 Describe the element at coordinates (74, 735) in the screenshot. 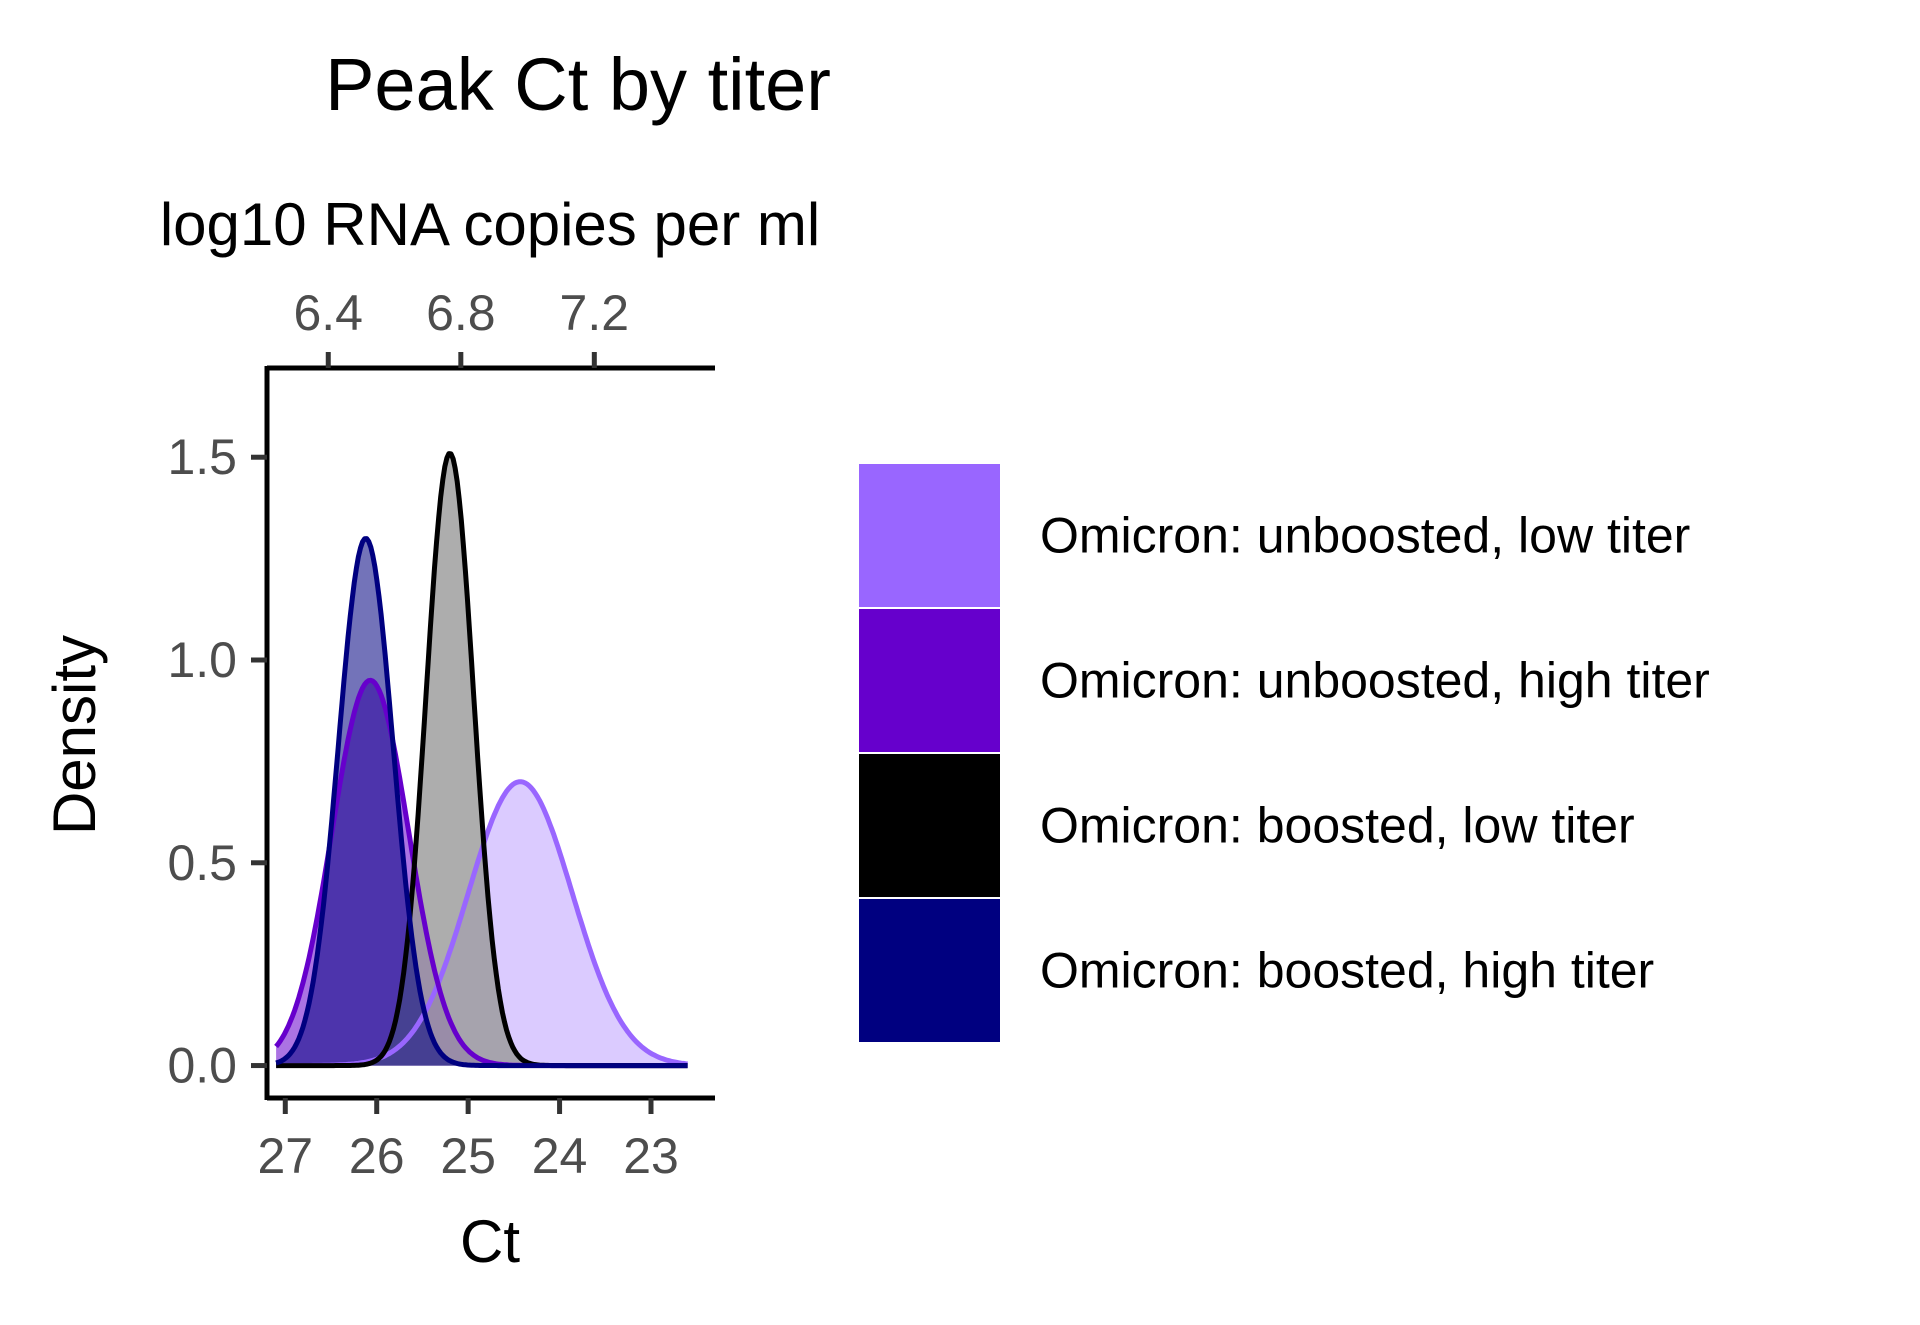

I see `y-axis-label: Density` at that location.